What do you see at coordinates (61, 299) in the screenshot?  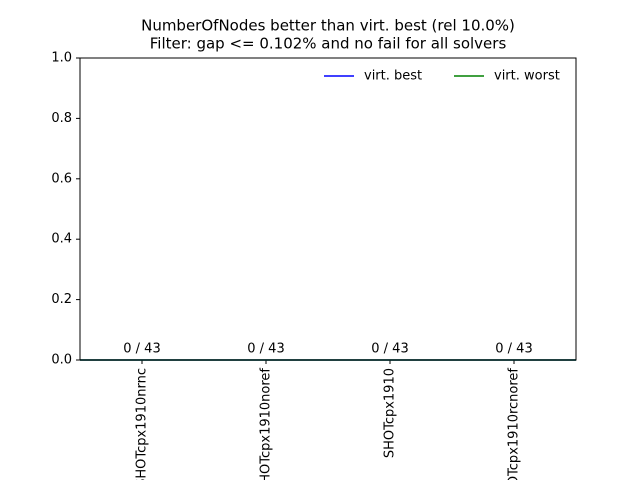 I see `y-tick-label: 0.2` at bounding box center [61, 299].